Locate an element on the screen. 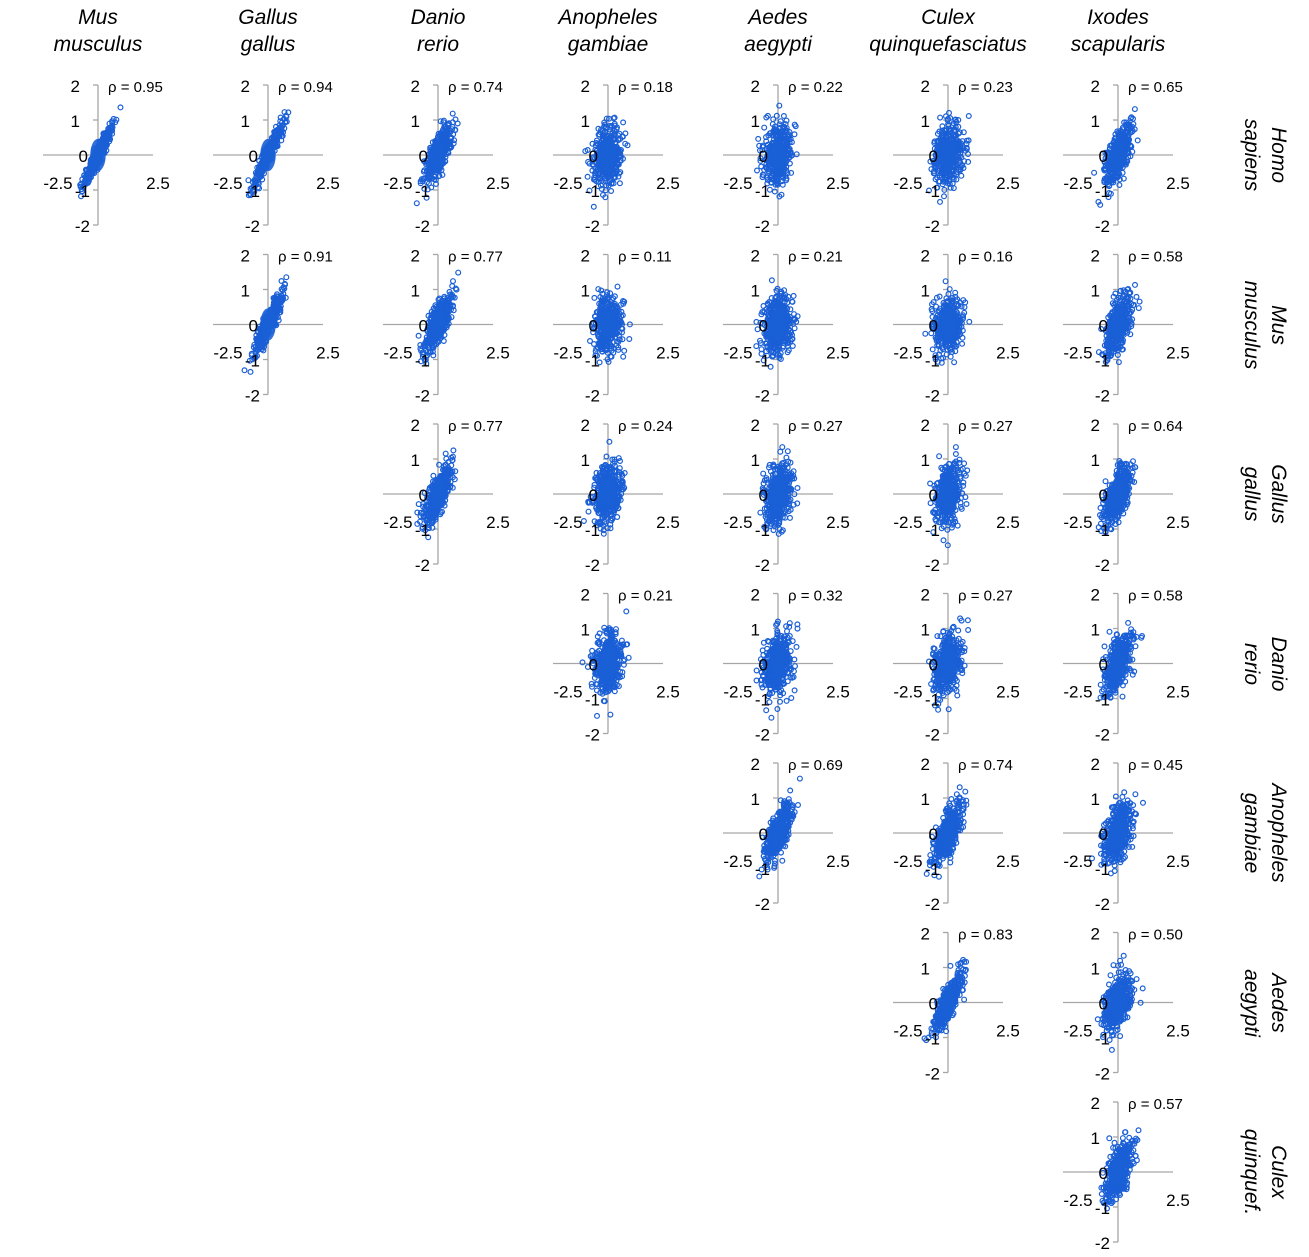 The height and width of the screenshot is (1257, 1309). rho-label: ρ = 0.65 is located at coordinates (1155, 87).